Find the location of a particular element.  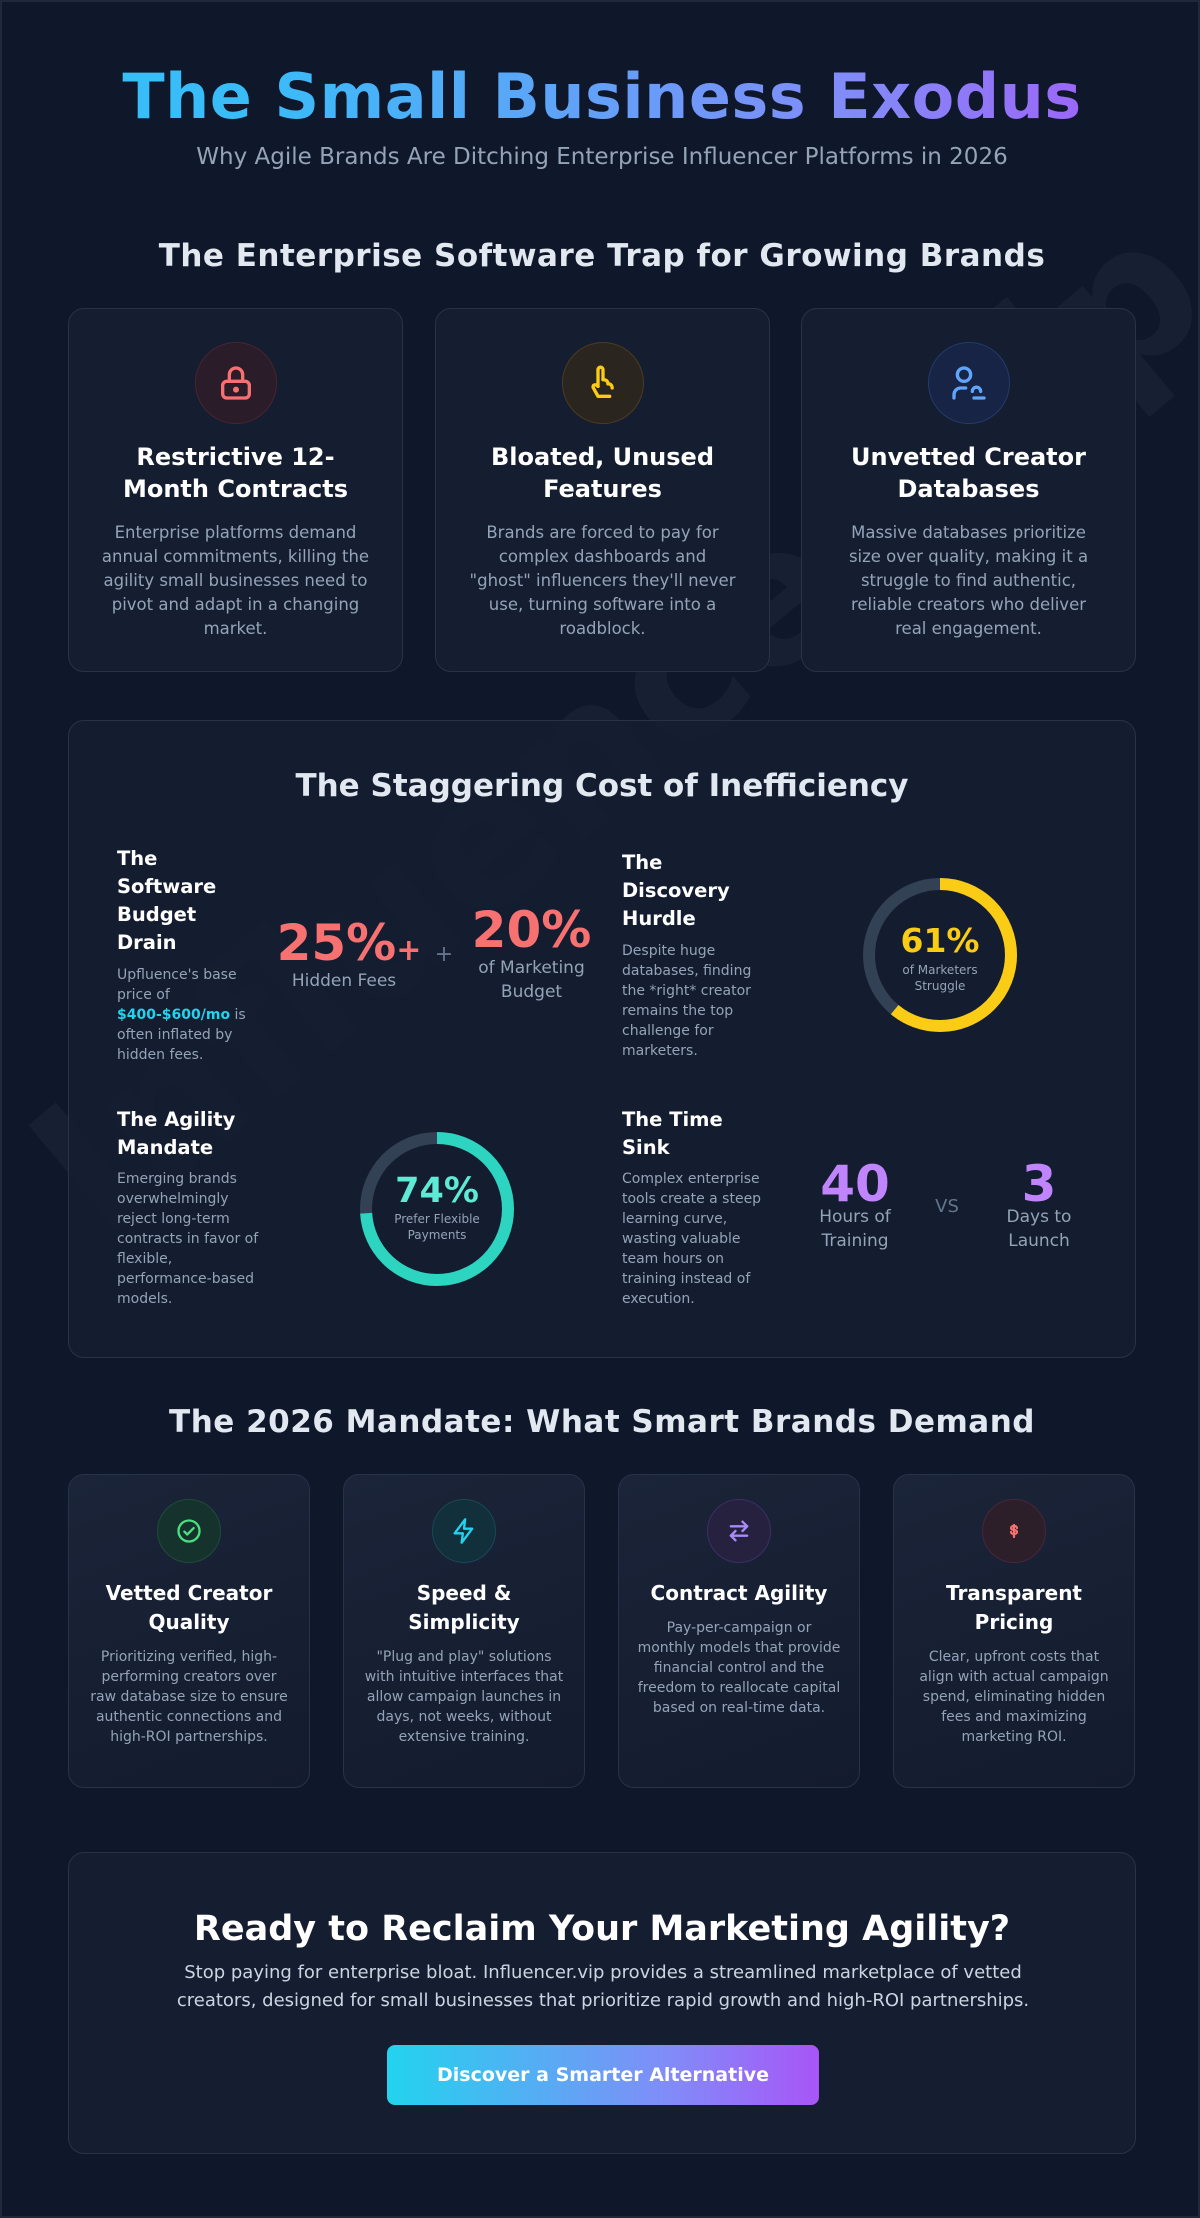

hidden-fees-label: Hidden Fees is located at coordinates (344, 981).